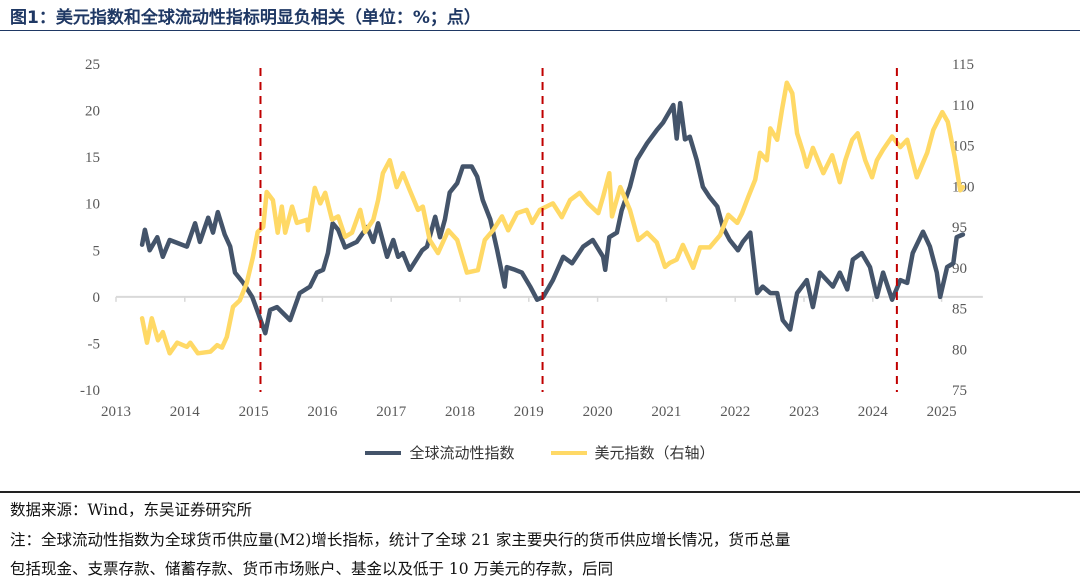 This screenshot has width=1080, height=588. I want to click on y-right-tick-label: 90, so click(959, 269).